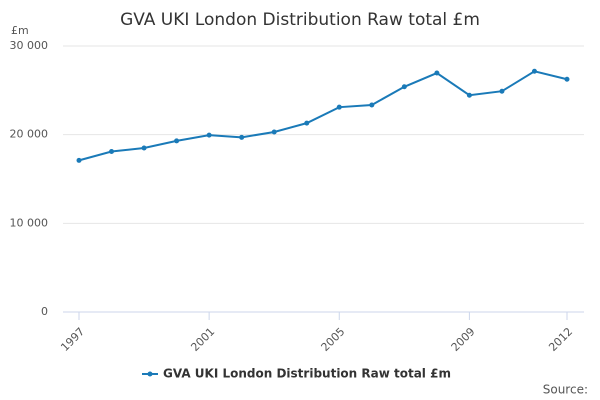 This screenshot has width=600, height=400. Describe the element at coordinates (307, 374) in the screenshot. I see `legend-label: GVA UKI London Distribution Raw total £m` at that location.